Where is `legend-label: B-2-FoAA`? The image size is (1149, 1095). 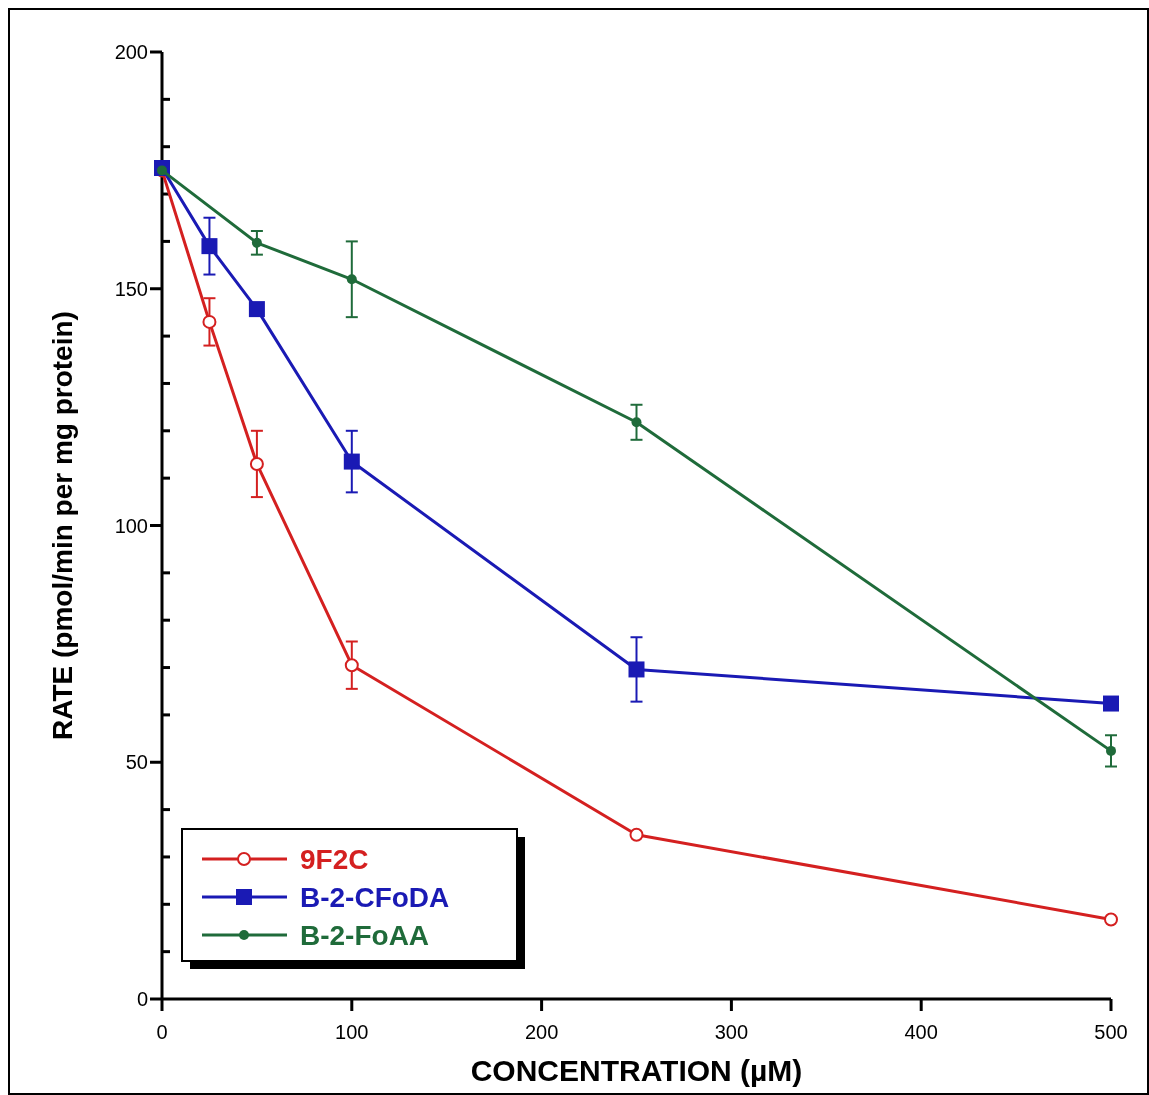 legend-label: B-2-FoAA is located at coordinates (365, 935).